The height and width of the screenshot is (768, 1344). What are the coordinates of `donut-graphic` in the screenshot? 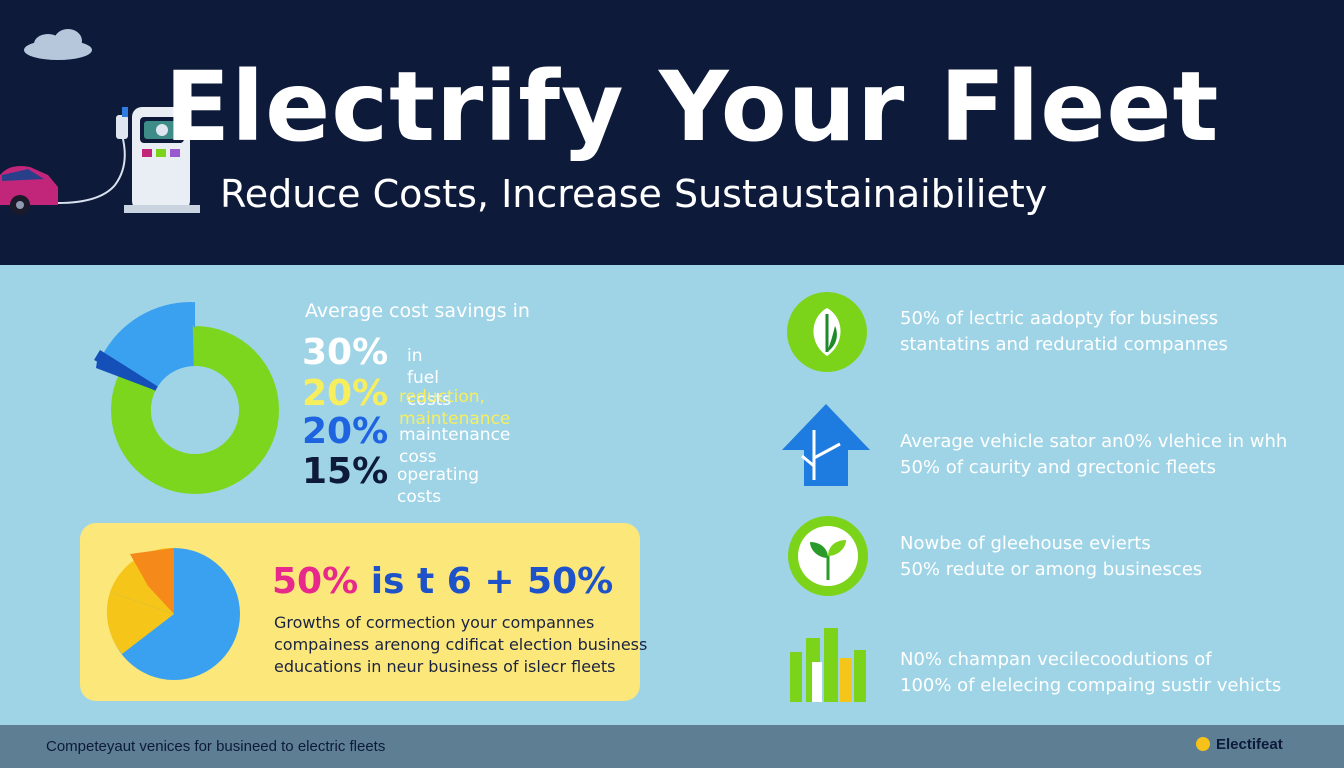 It's located at (186, 397).